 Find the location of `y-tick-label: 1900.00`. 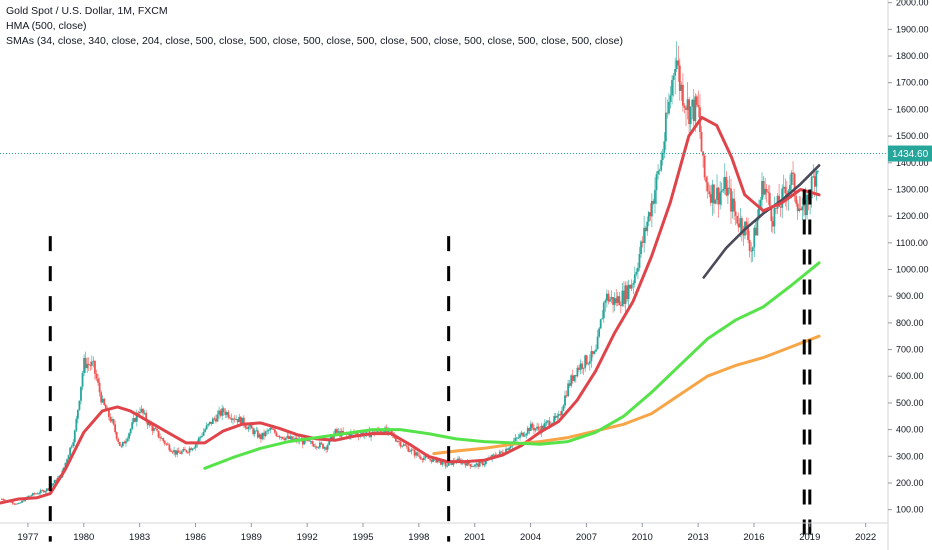

y-tick-label: 1900.00 is located at coordinates (912, 29).